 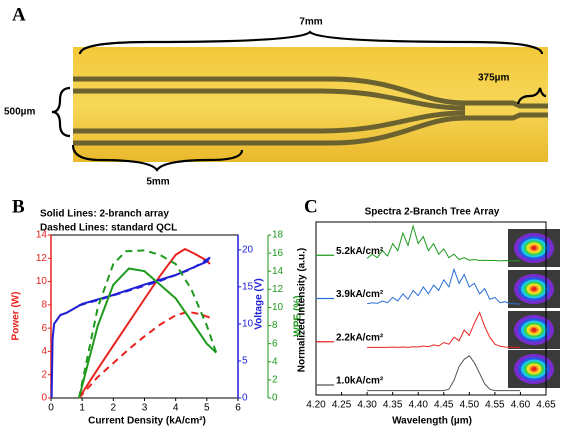 I want to click on y-tick-label: 6, so click(x=44, y=328).